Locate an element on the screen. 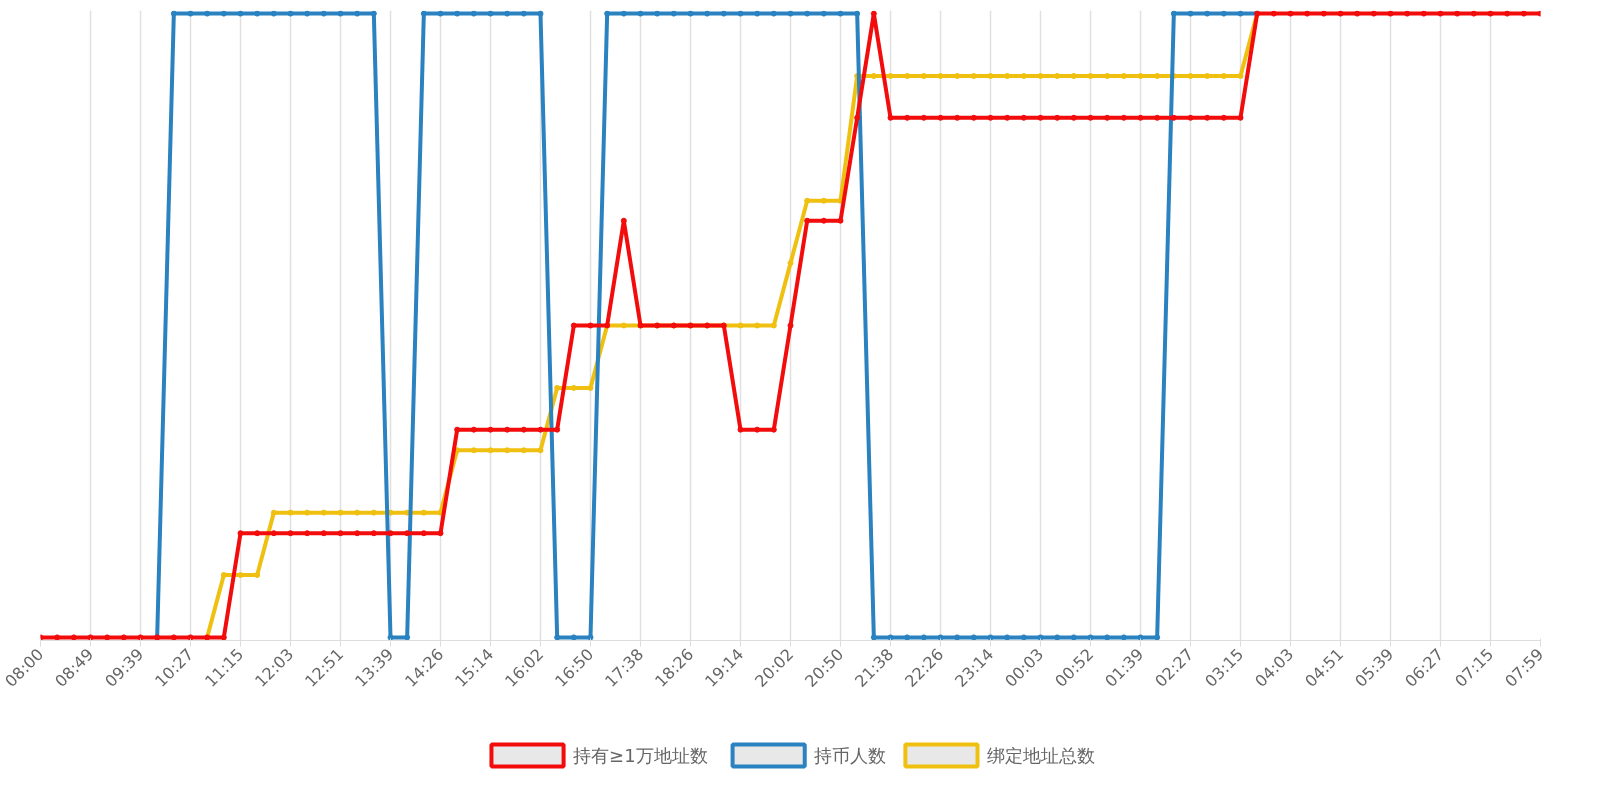 Image resolution: width=1600 pixels, height=800 pixels. legend-label: 绑定地址总数 is located at coordinates (1041, 755).